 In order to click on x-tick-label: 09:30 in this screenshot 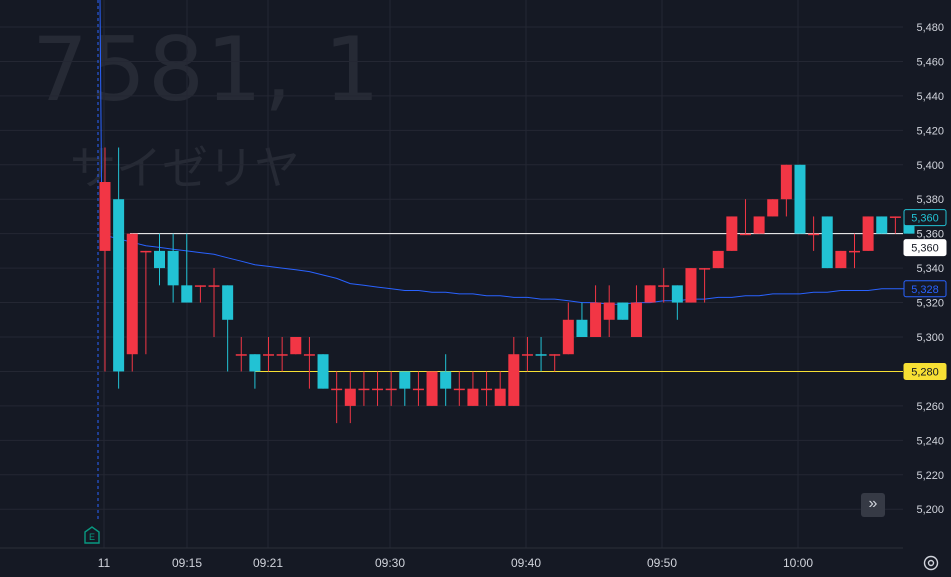, I will do `click(390, 563)`.